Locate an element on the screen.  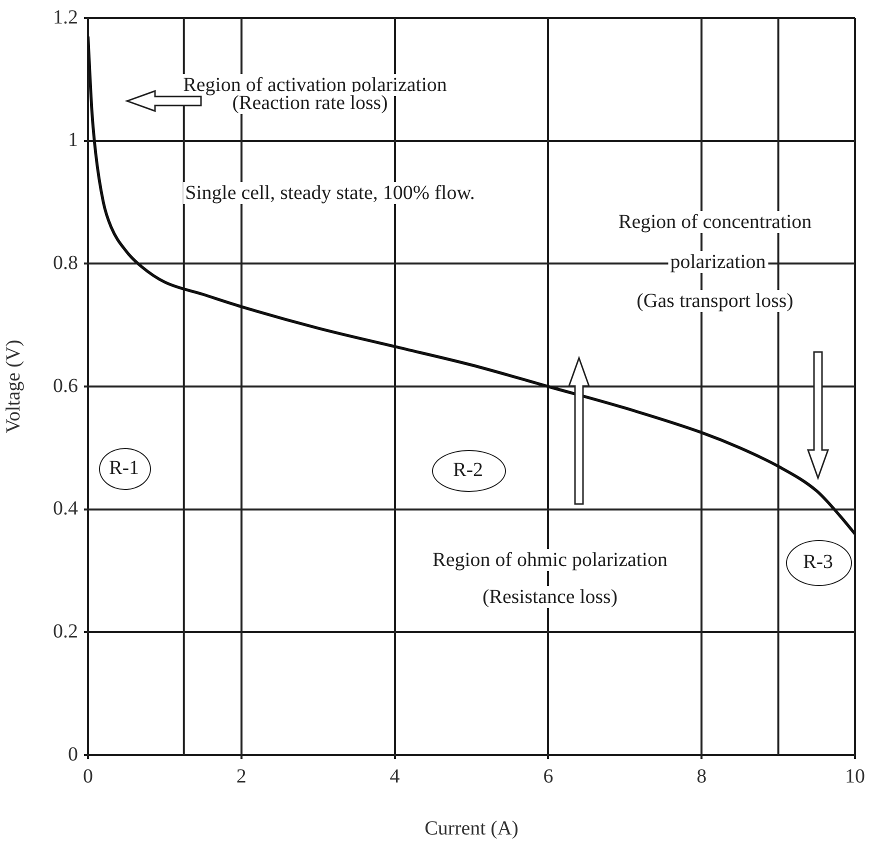
annotation: Region of ohmic polarization is located at coordinates (550, 560).